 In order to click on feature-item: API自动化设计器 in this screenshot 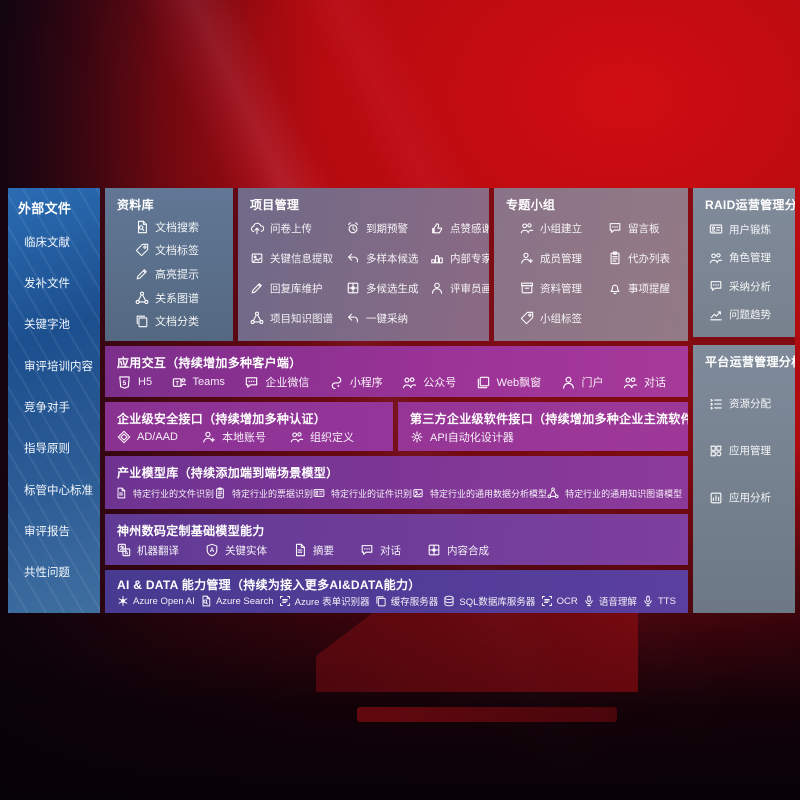, I will do `click(462, 437)`.